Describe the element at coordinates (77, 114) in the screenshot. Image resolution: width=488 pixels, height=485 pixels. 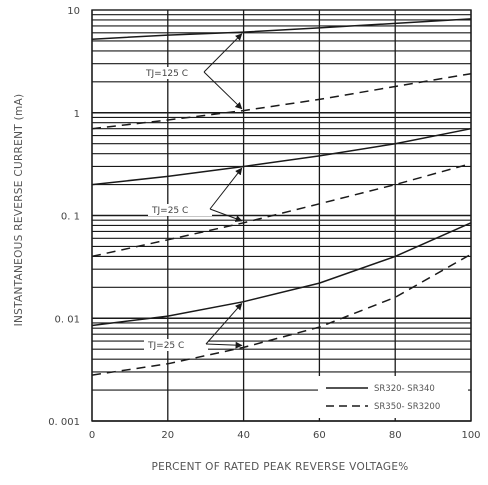
I see `y-tick-label: 1` at that location.